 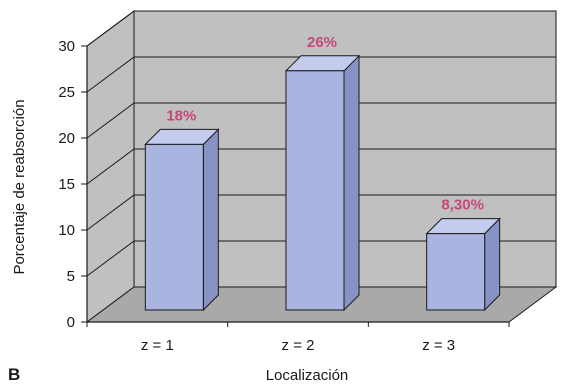 What do you see at coordinates (438, 345) in the screenshot?
I see `x-tick-label-3: z = 3` at bounding box center [438, 345].